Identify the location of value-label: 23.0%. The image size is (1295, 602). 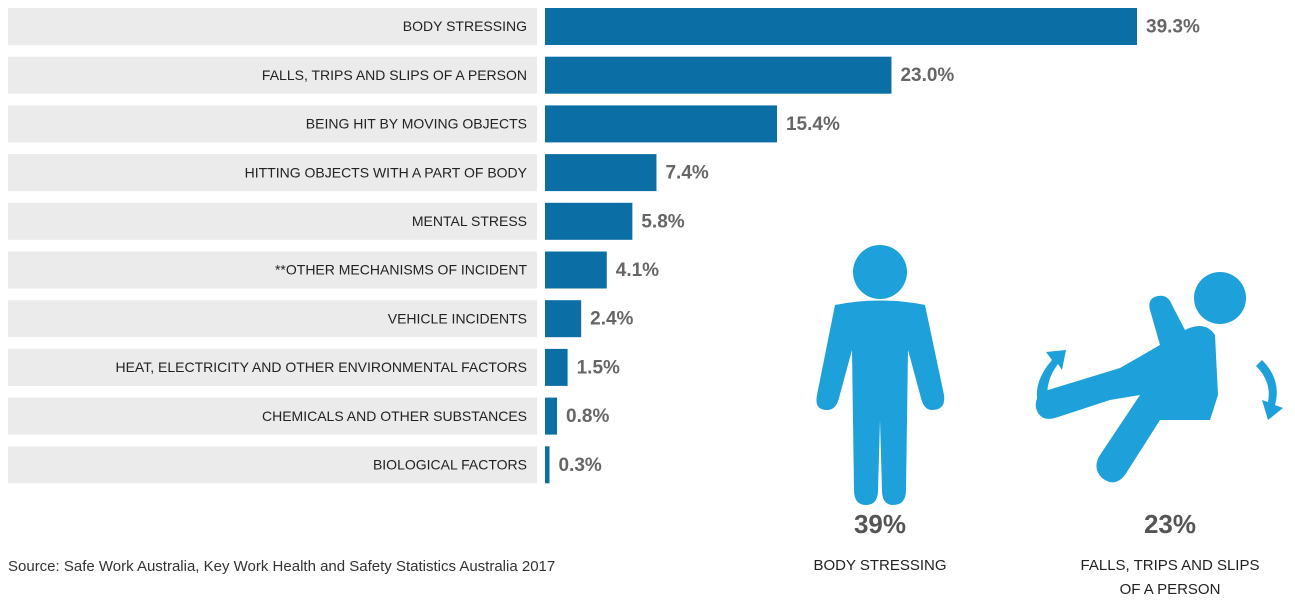
(927, 75).